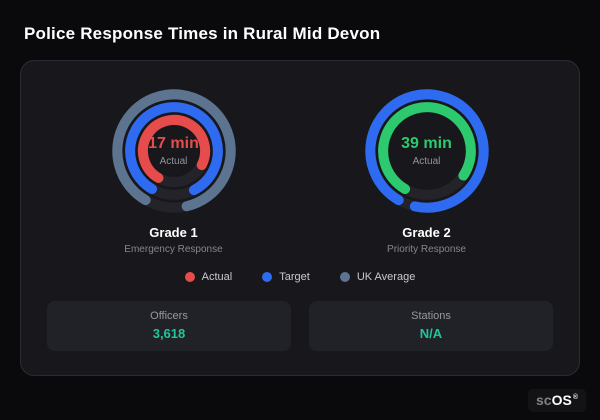 This screenshot has width=600, height=420. I want to click on gauge-subtitle: Emergency Response, so click(173, 249).